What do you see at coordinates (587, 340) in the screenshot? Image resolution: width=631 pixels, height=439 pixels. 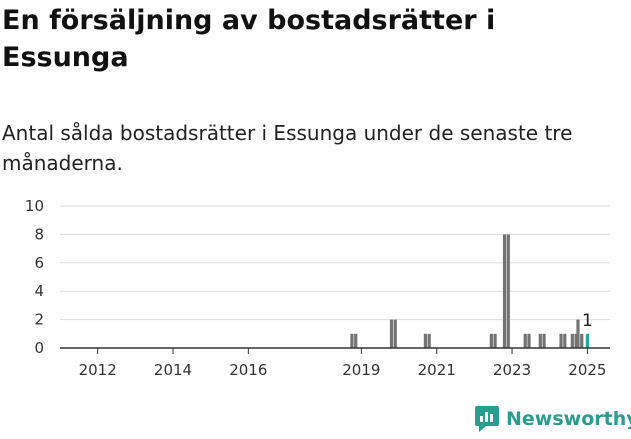 I see `bar-highlight` at bounding box center [587, 340].